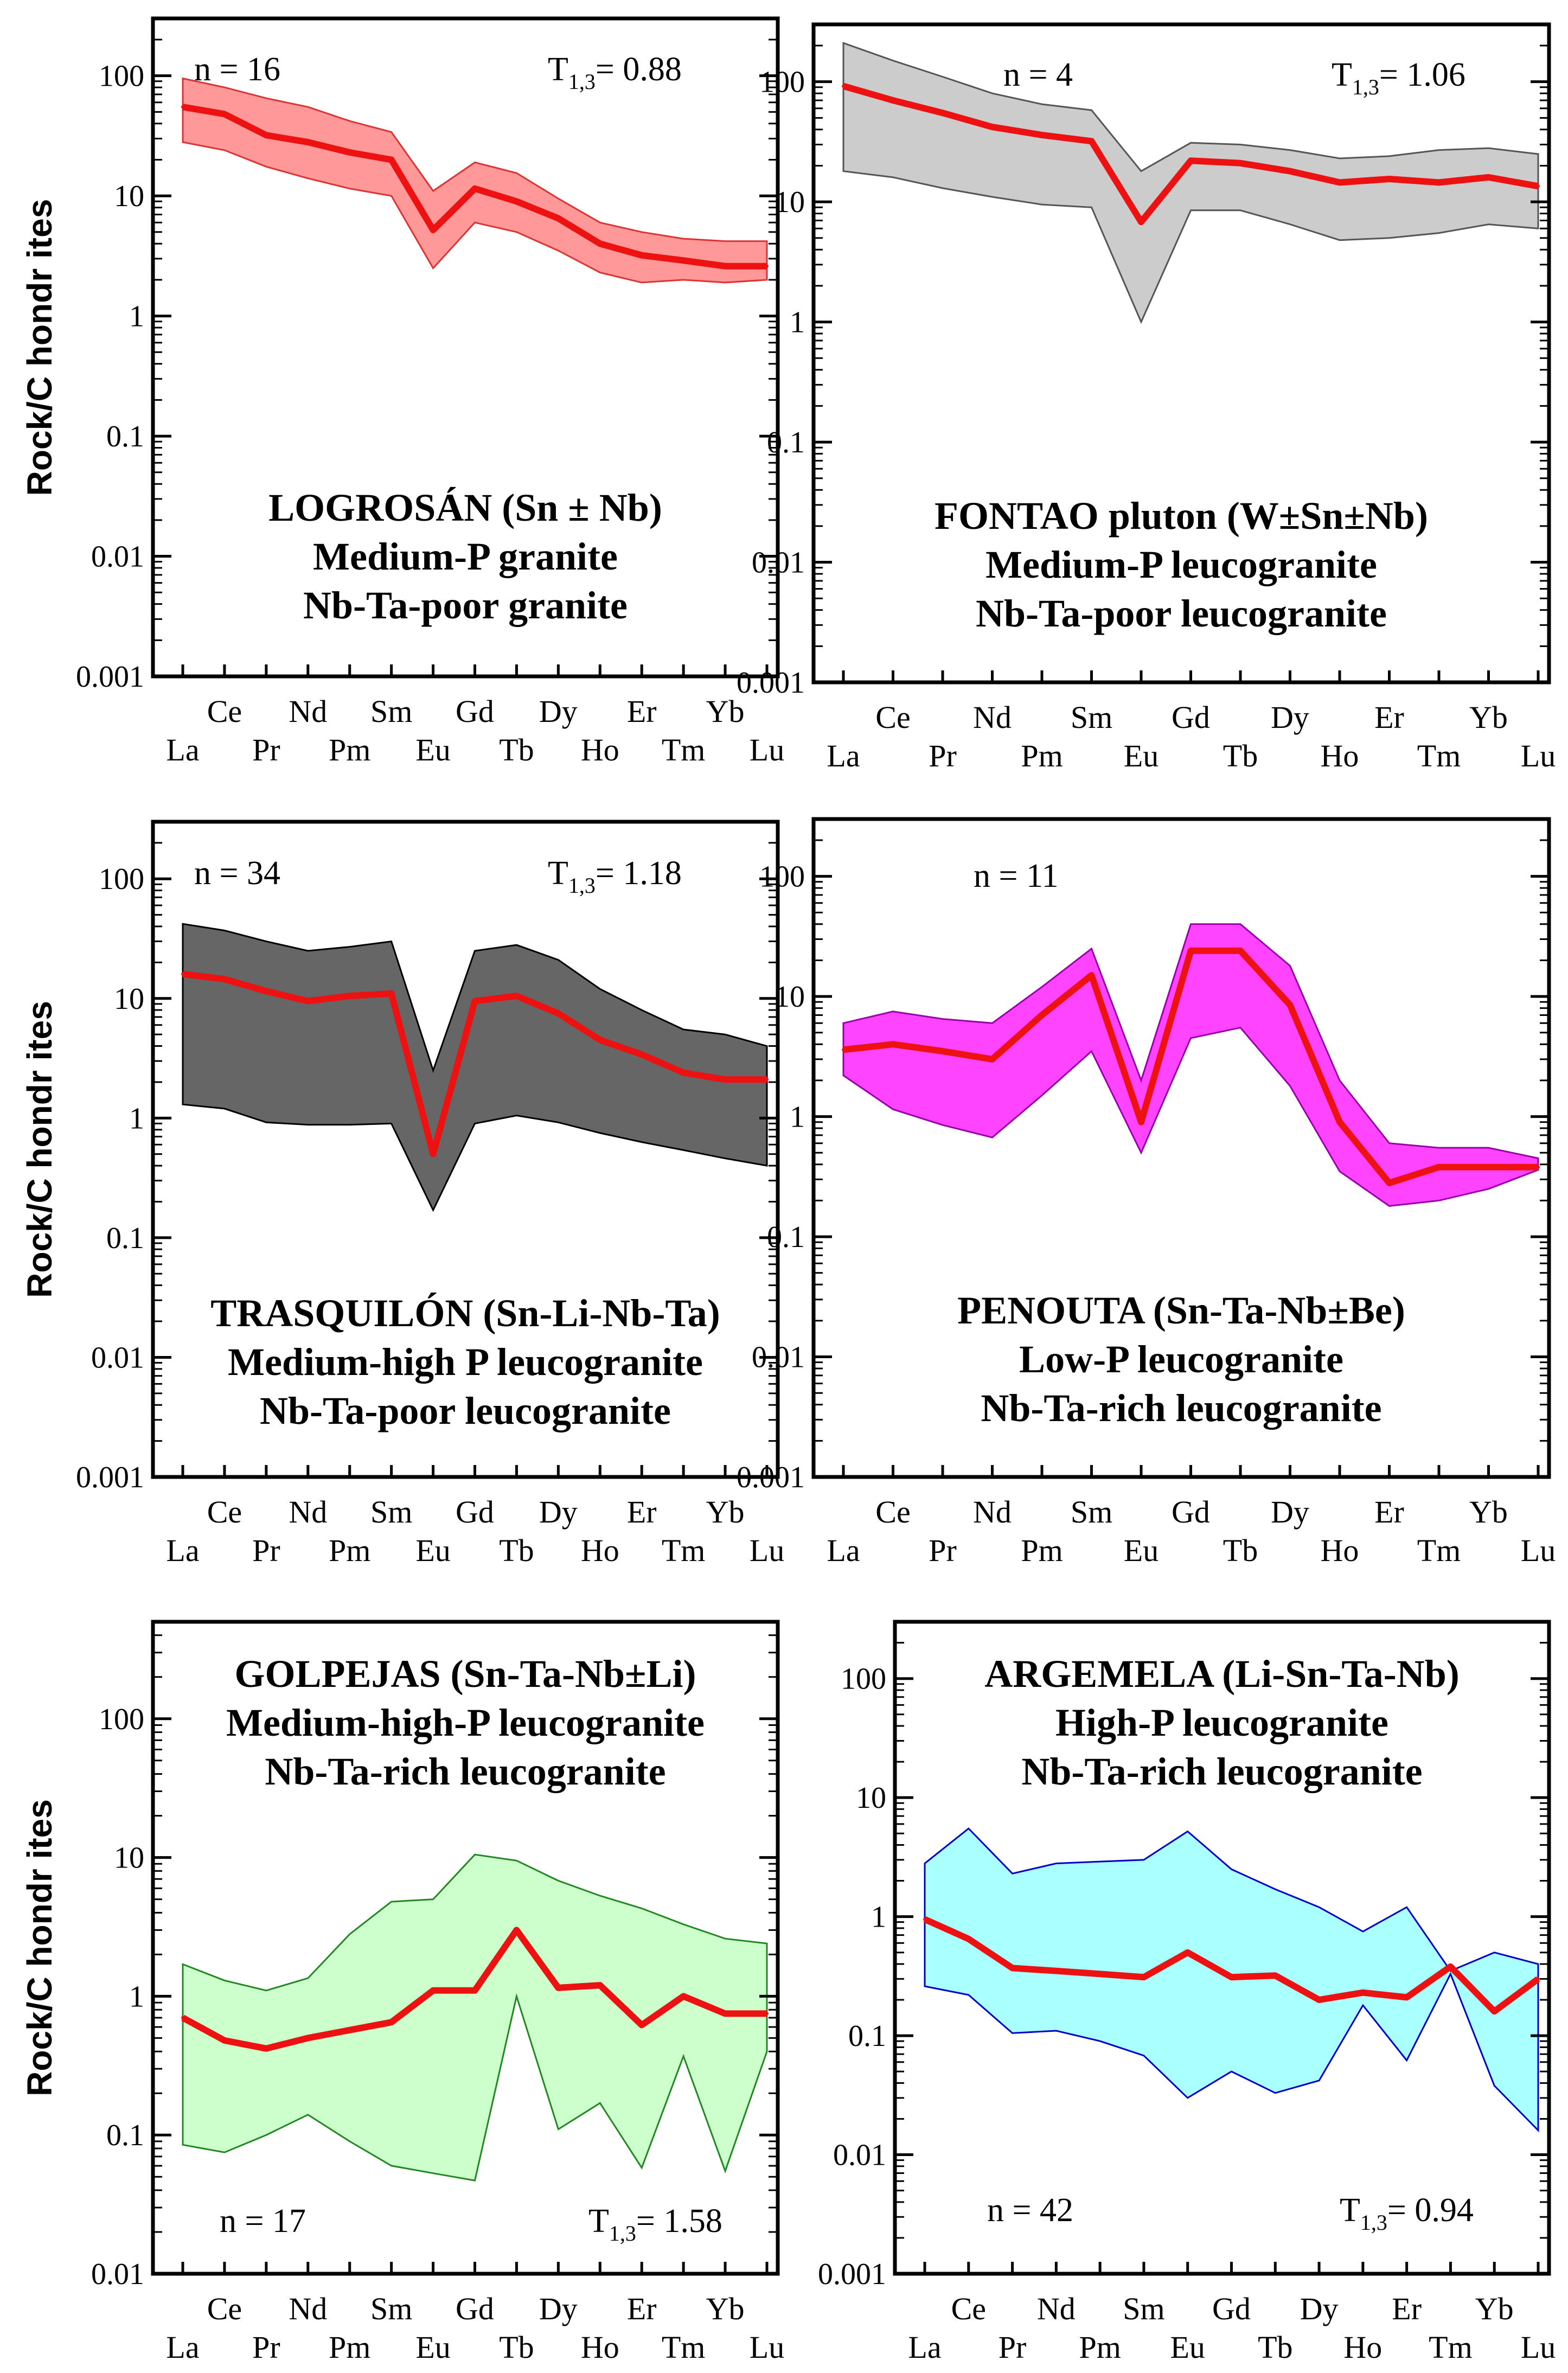 The image size is (1568, 2373). Describe the element at coordinates (465, 556) in the screenshot. I see `panel-title-line-2: Medium-P granite` at that location.